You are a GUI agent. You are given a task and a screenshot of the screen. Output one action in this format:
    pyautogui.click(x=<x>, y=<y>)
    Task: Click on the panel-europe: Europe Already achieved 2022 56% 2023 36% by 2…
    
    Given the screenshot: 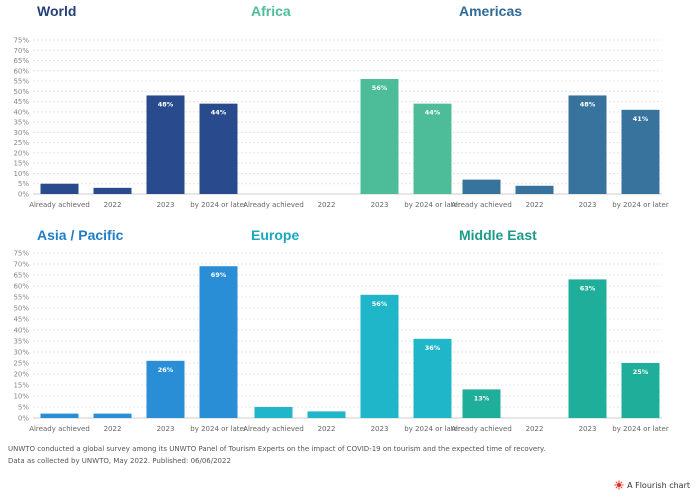 What is the action you would take?
    pyautogui.click(x=352, y=330)
    